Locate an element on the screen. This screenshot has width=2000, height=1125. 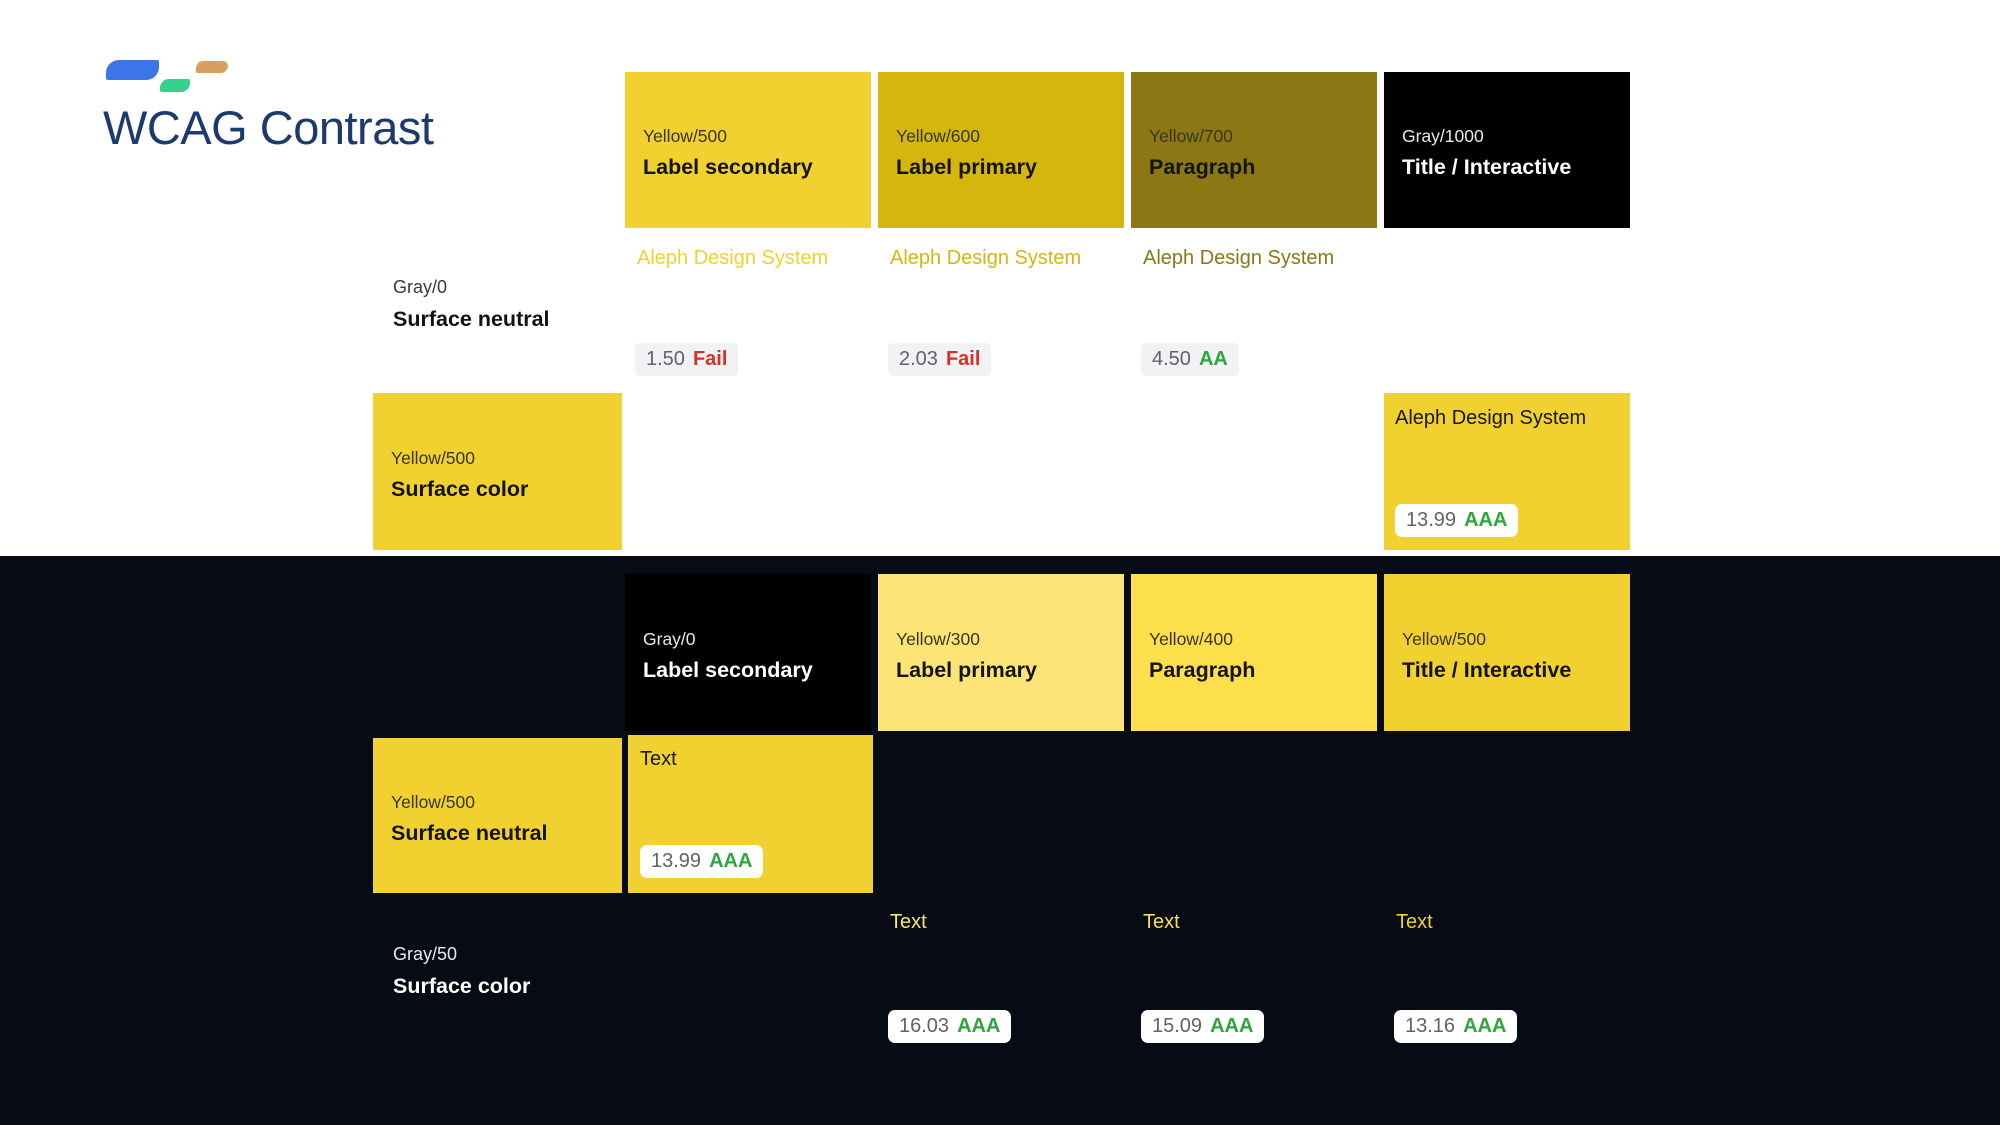
result-sample-text: Text is located at coordinates (658, 759).